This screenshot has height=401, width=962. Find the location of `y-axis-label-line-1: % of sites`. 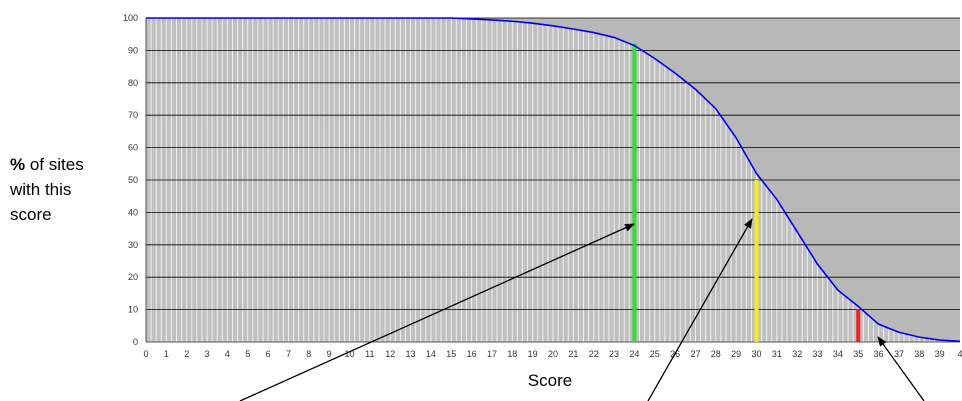

y-axis-label-line-1: % of sites is located at coordinates (47, 164).